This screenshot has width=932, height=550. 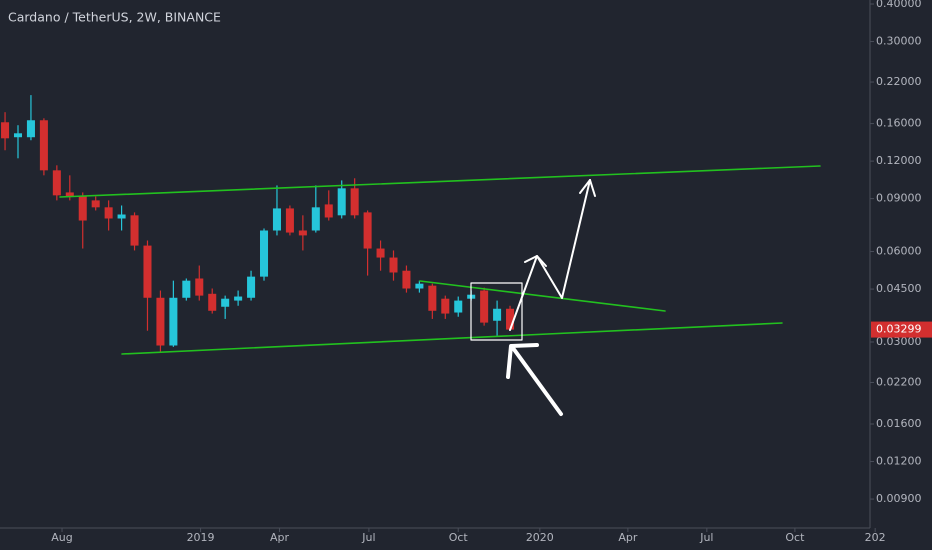 I want to click on x-tick-label: 2020, so click(x=540, y=537).